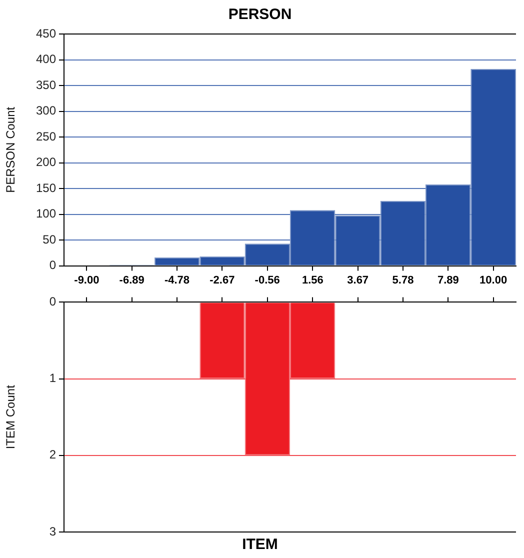 This screenshot has width=524, height=558. I want to click on x-tick-label: 5.78, so click(403, 280).